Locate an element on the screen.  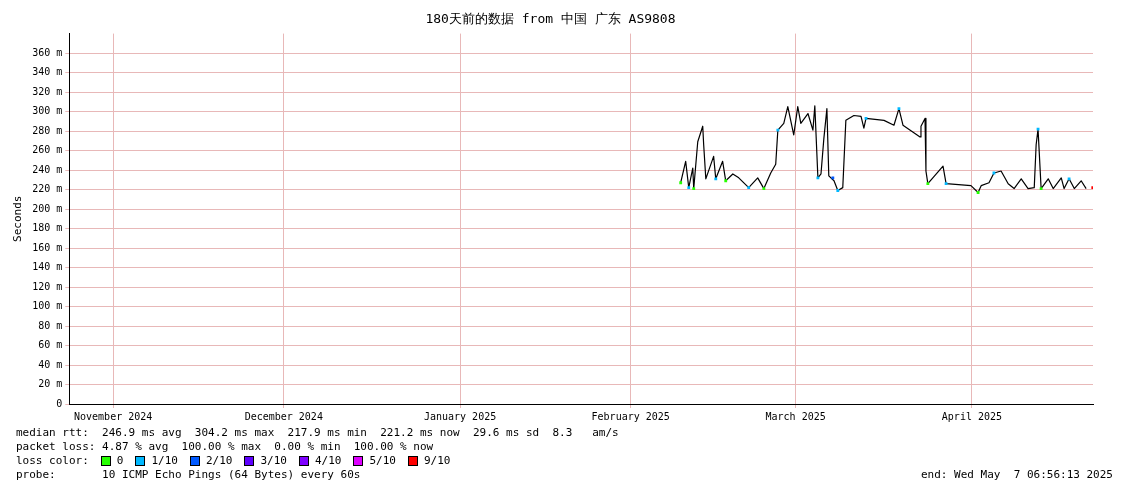
y-tick-label: 160 m is located at coordinates (47, 247).